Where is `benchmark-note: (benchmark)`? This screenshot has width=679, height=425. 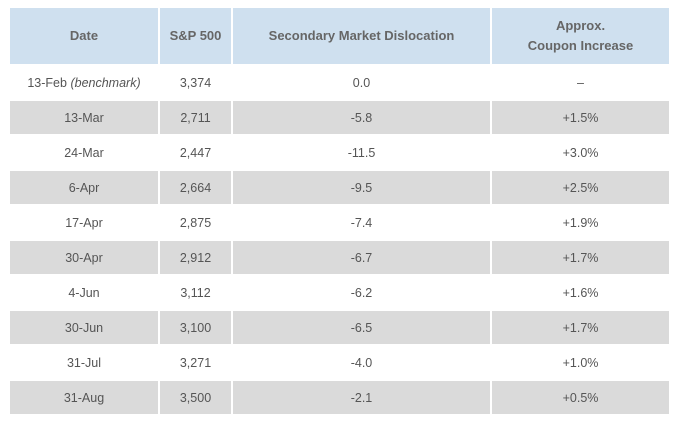 benchmark-note: (benchmark) is located at coordinates (105, 82).